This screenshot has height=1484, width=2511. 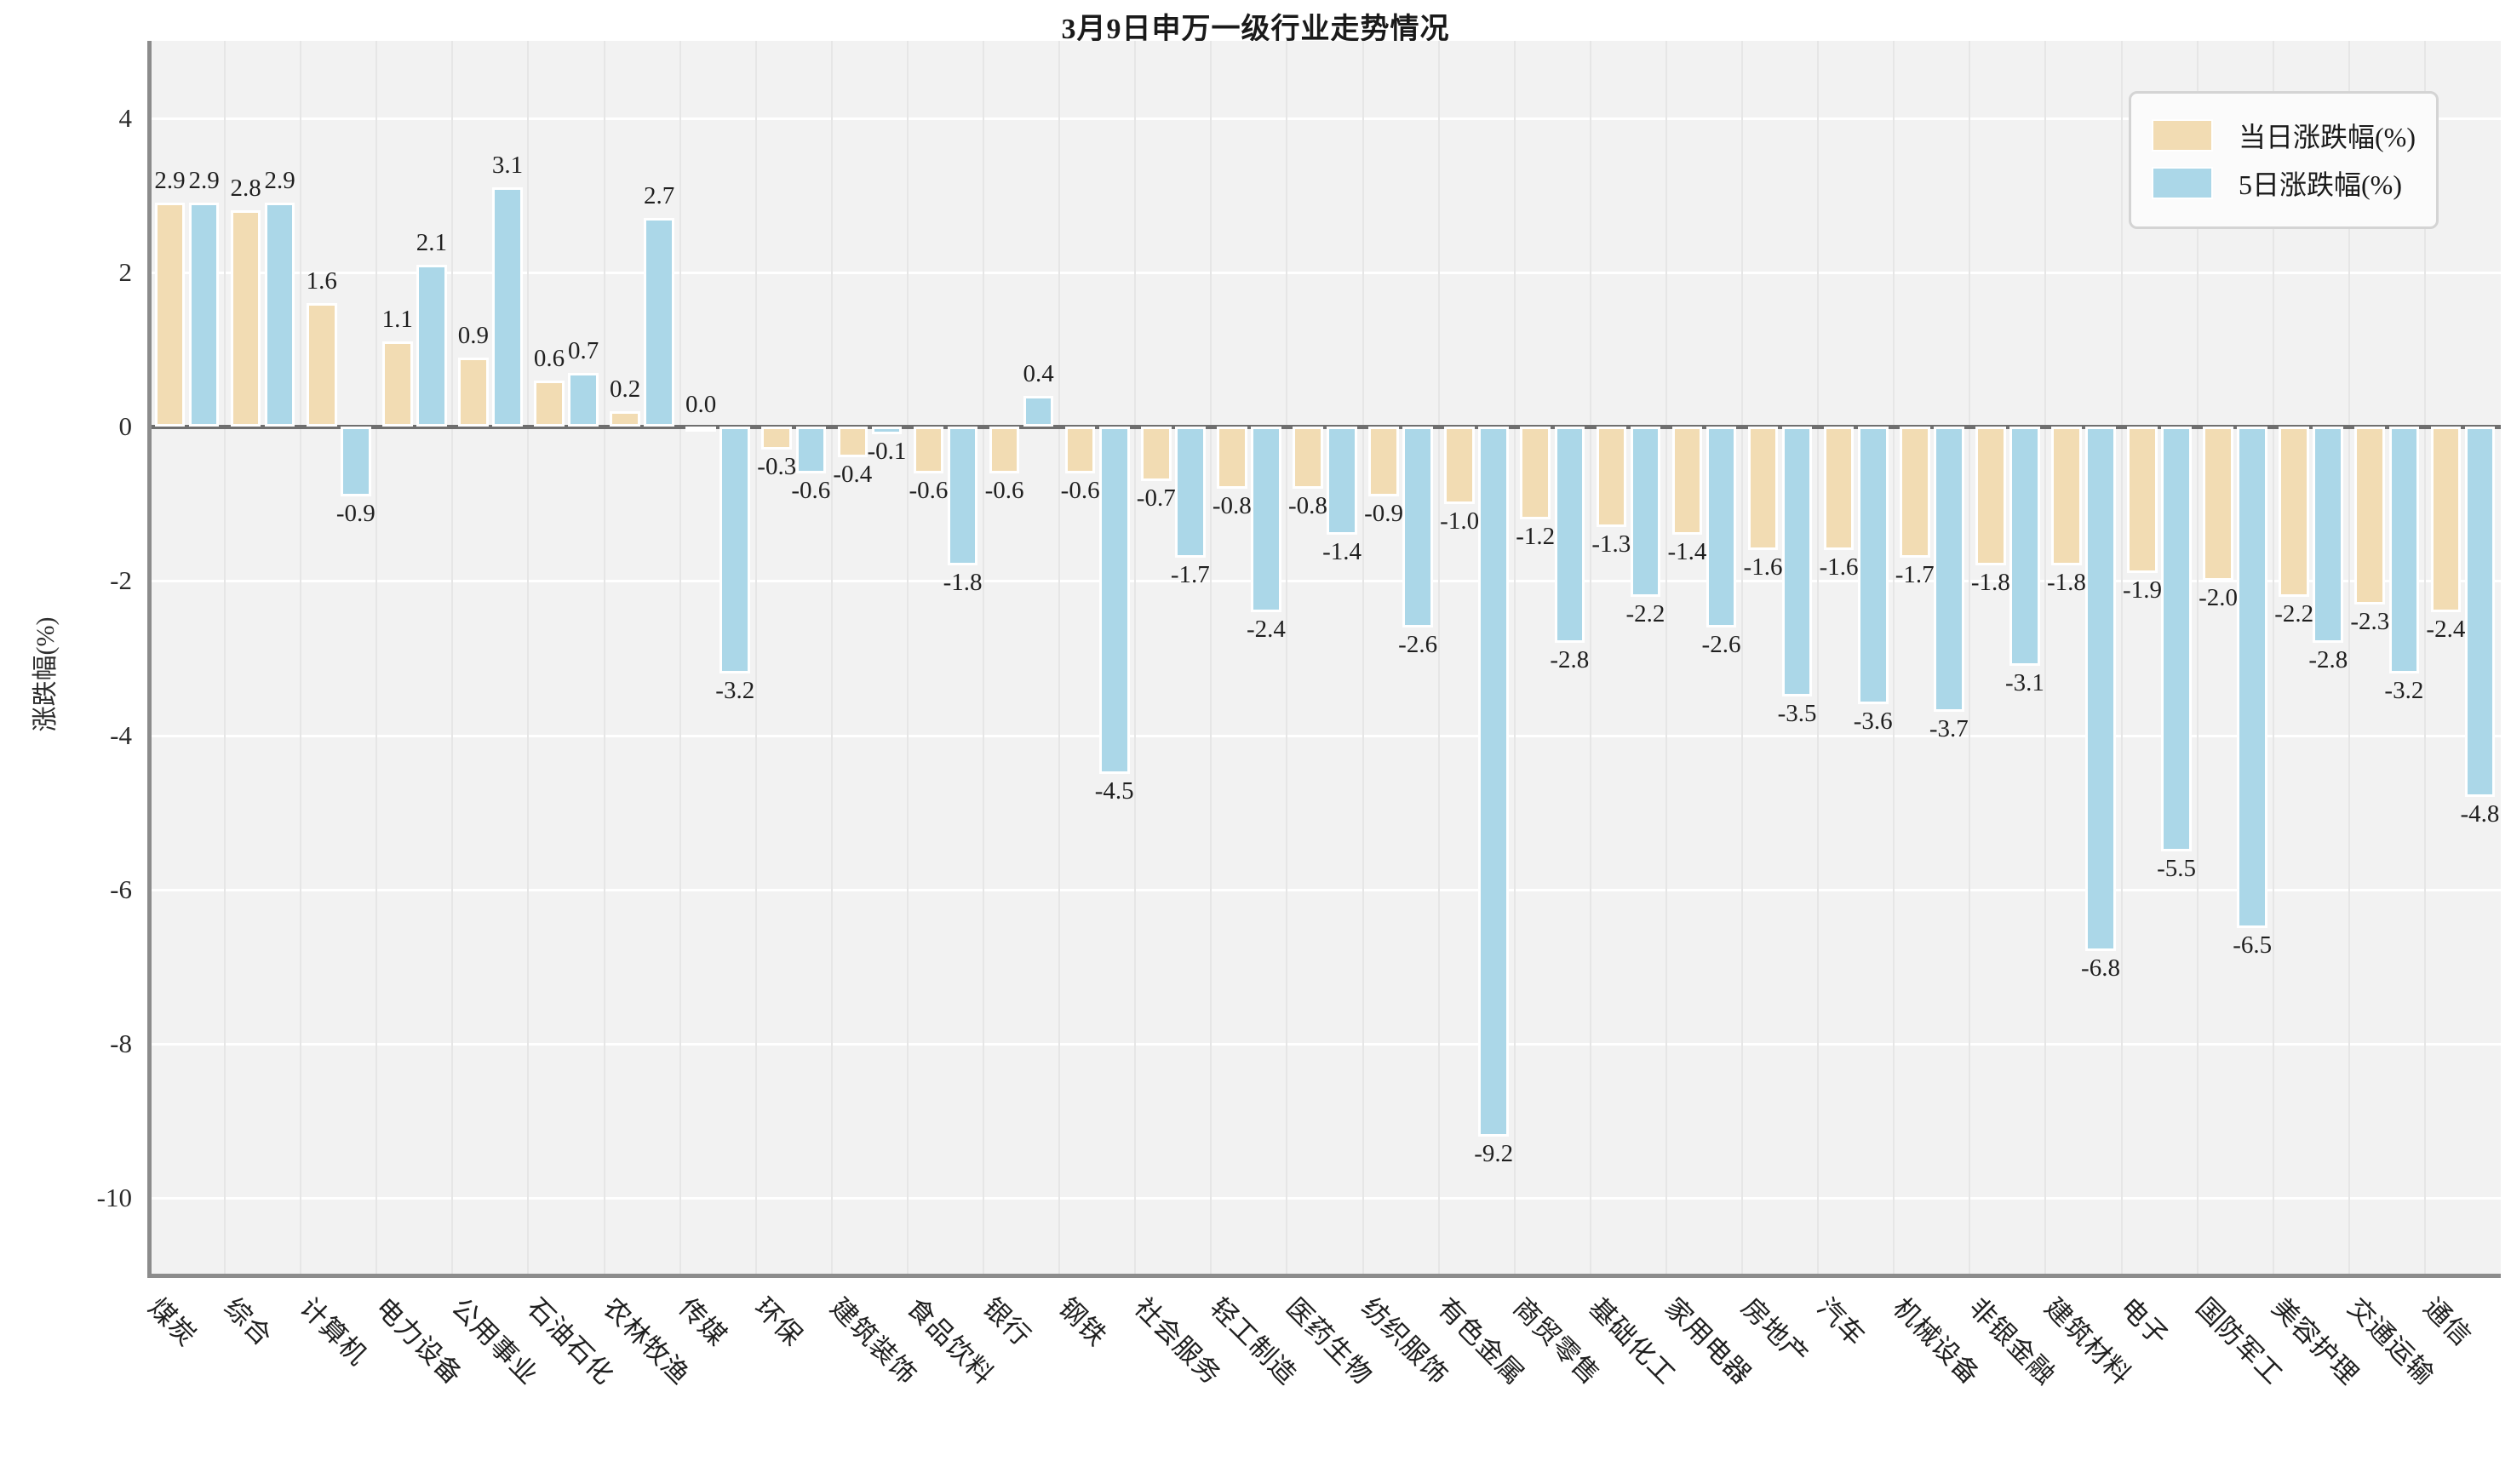 What do you see at coordinates (703, 1322) in the screenshot?
I see `x-tick-label: 传媒` at bounding box center [703, 1322].